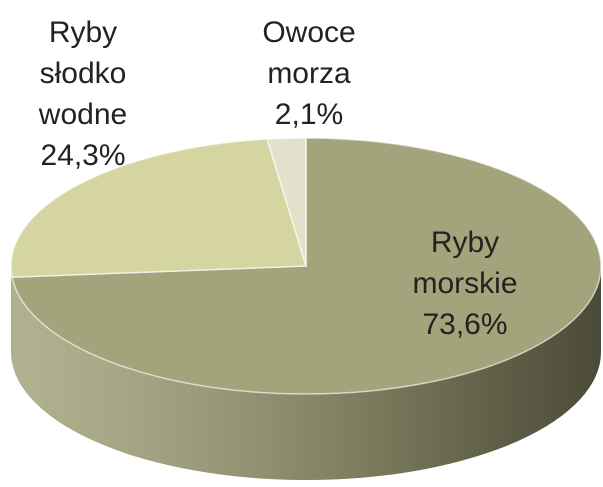 This screenshot has width=603, height=487. I want to click on category-label: Ryby morskie, so click(465, 263).